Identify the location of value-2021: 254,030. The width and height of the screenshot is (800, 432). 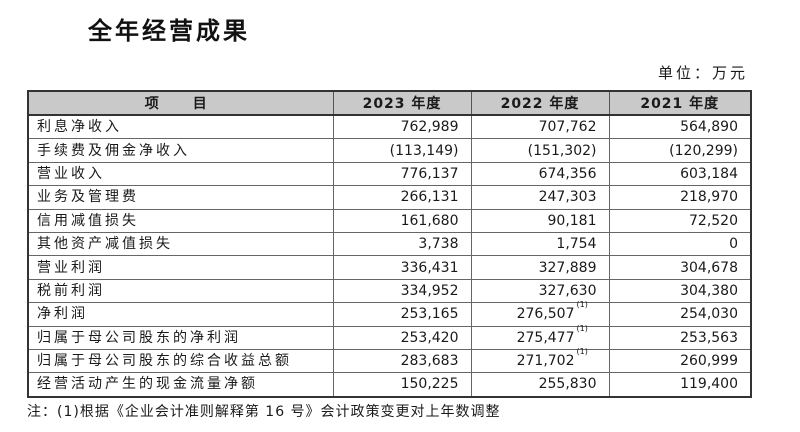
(680, 314).